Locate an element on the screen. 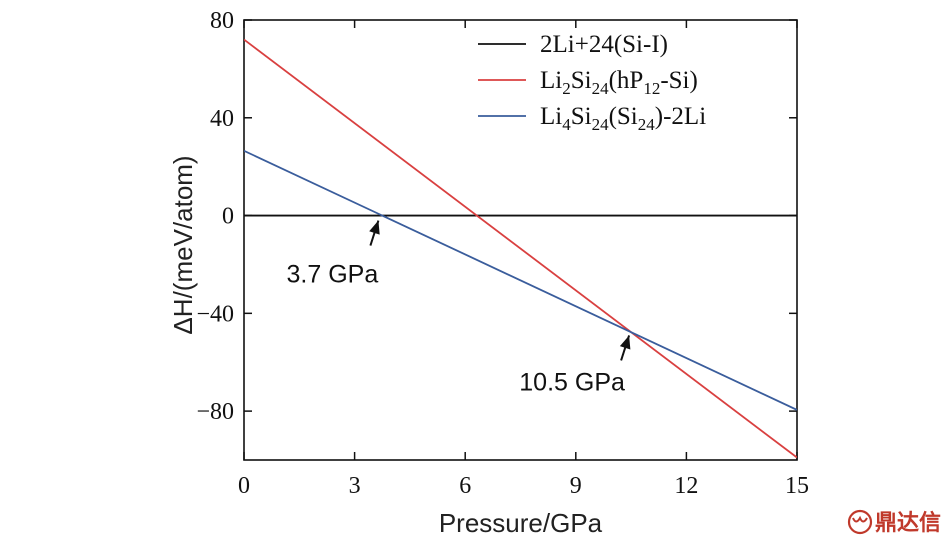 The width and height of the screenshot is (946, 544). annotation-label-0: 3.7 GPa is located at coordinates (333, 275).